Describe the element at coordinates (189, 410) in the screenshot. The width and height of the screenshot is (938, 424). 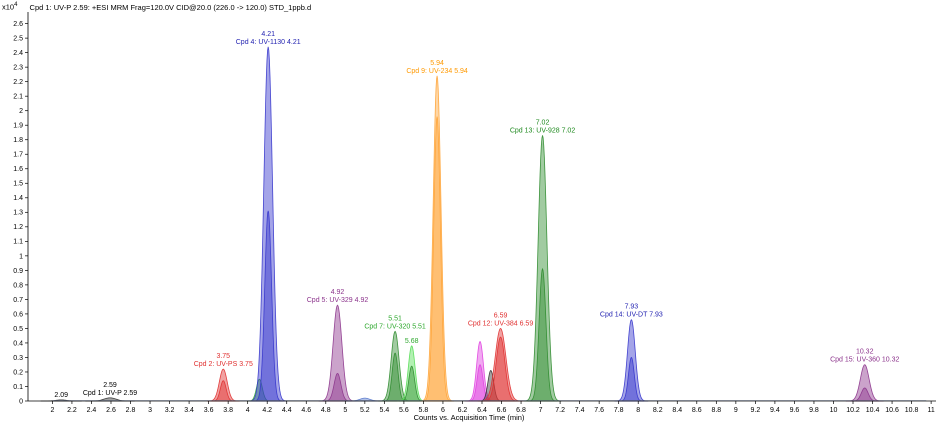
I see `x-tick-label: 3.4` at that location.